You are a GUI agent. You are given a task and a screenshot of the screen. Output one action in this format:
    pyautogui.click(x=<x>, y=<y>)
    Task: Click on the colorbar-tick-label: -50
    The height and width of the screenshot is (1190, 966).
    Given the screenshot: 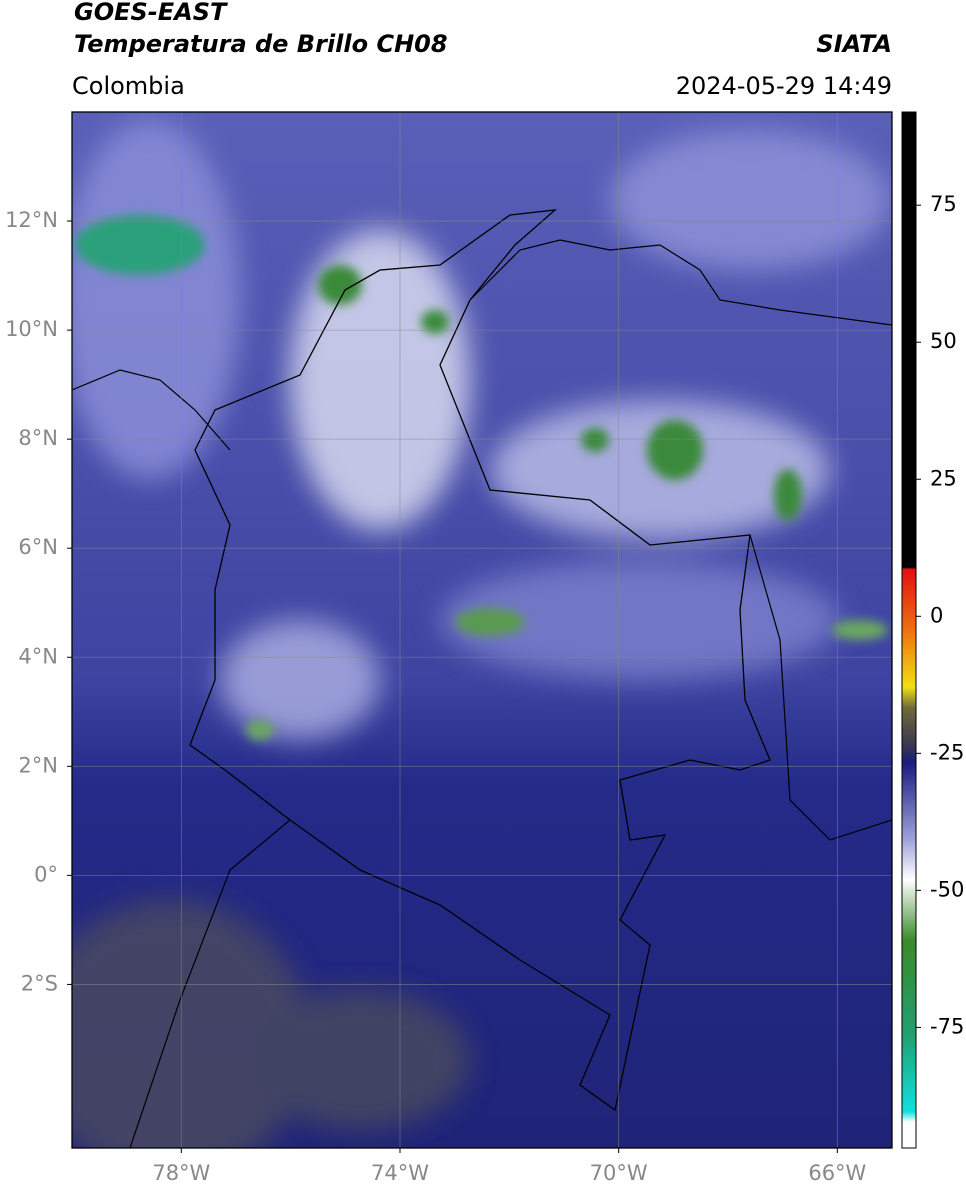 What is the action you would take?
    pyautogui.click(x=947, y=889)
    